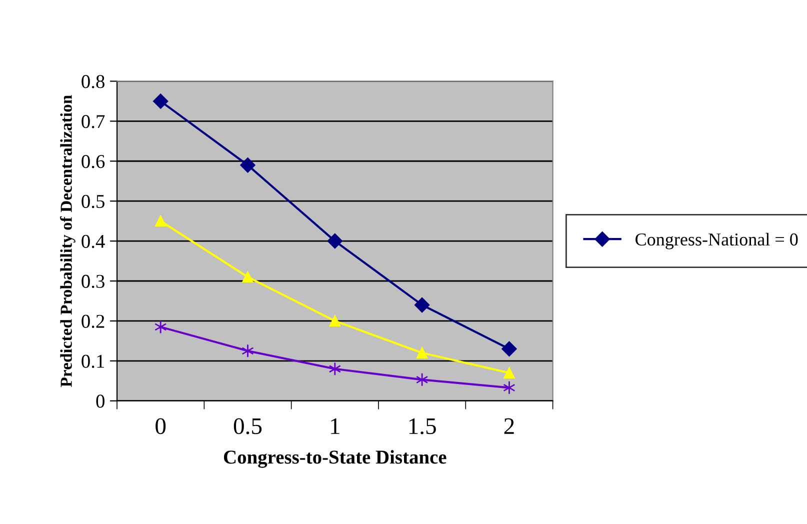 Image resolution: width=807 pixels, height=524 pixels. What do you see at coordinates (93, 241) in the screenshot?
I see `y-tick-label: 0.4` at bounding box center [93, 241].